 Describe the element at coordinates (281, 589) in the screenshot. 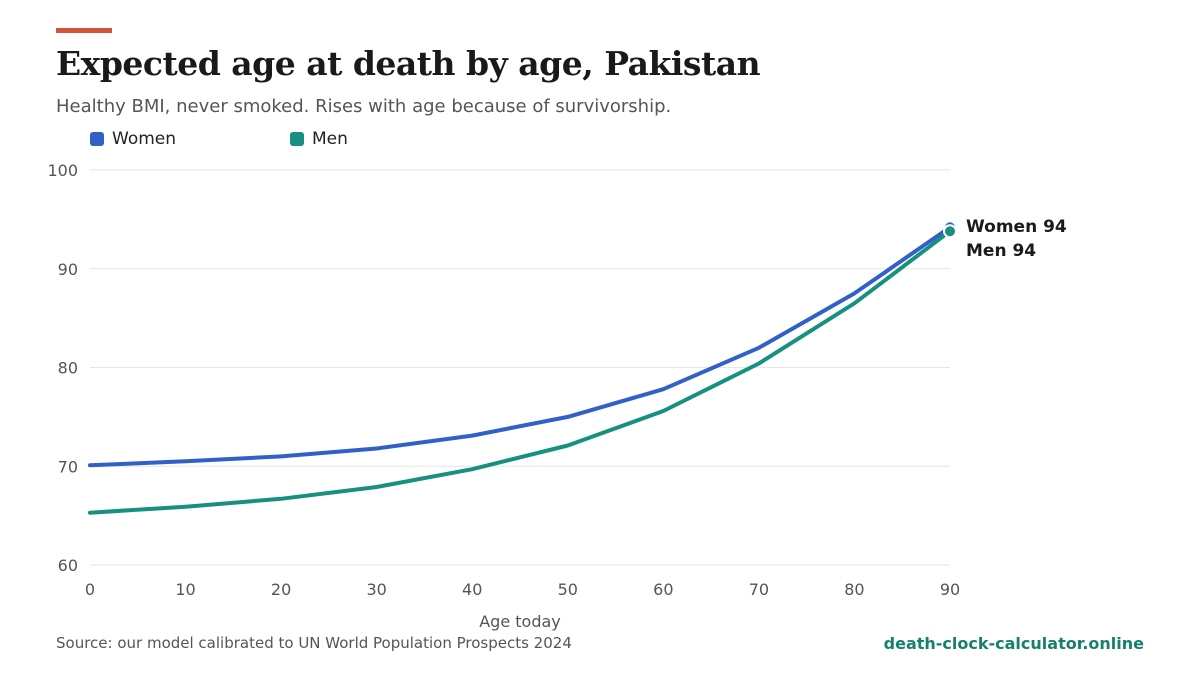

I see `x-tick-label-20: 20` at that location.